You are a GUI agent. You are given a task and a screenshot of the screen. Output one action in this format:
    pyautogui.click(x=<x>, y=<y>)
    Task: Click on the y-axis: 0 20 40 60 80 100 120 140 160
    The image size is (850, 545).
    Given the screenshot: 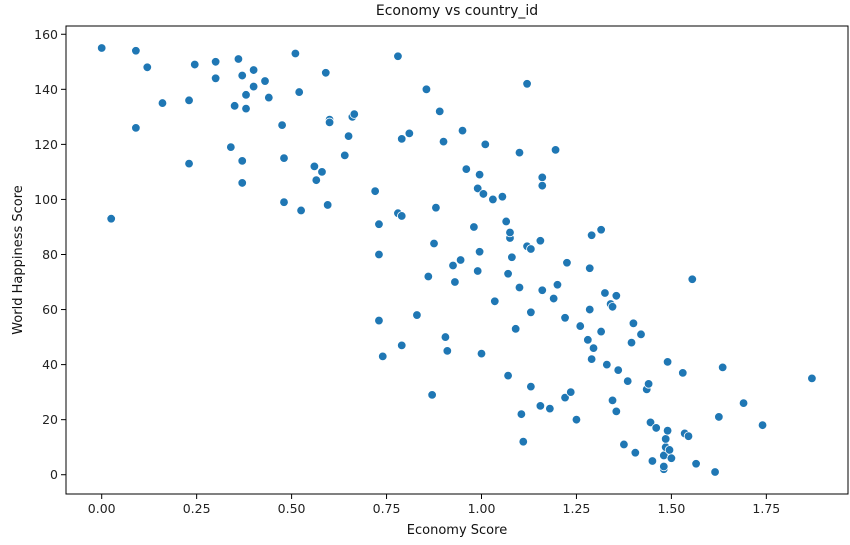 What is the action you would take?
    pyautogui.click(x=50, y=254)
    